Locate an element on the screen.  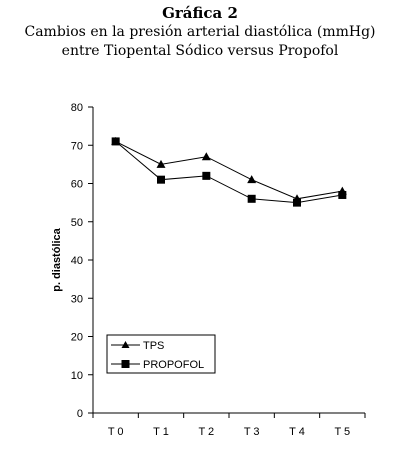
series-line-propofol is located at coordinates (229, 172).